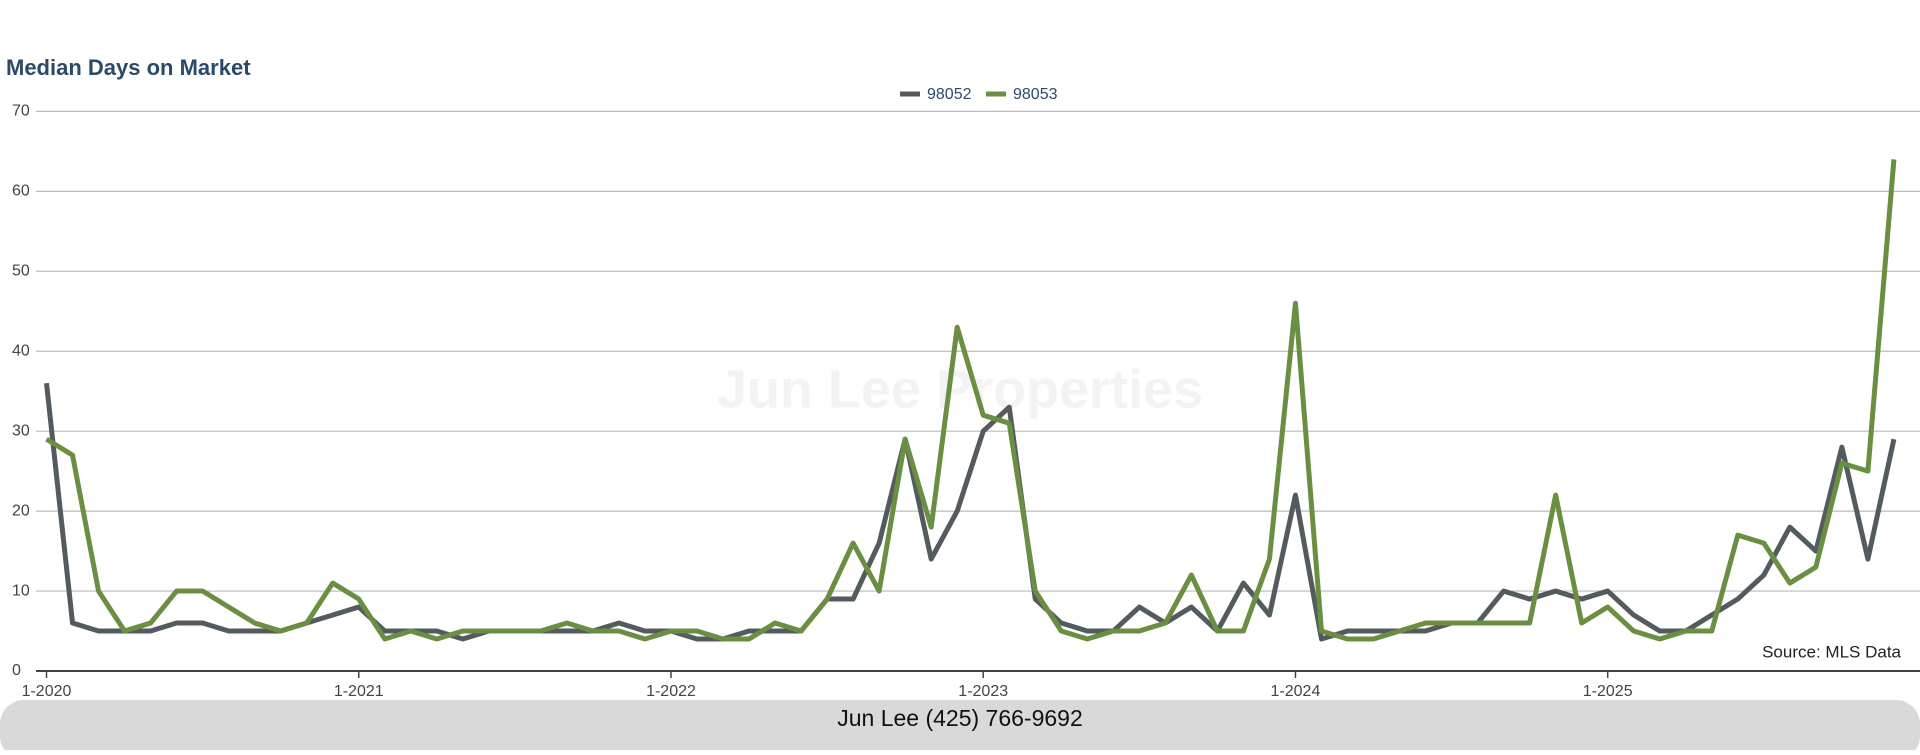  What do you see at coordinates (21, 510) in the screenshot?
I see `y-tick-label: 20` at bounding box center [21, 510].